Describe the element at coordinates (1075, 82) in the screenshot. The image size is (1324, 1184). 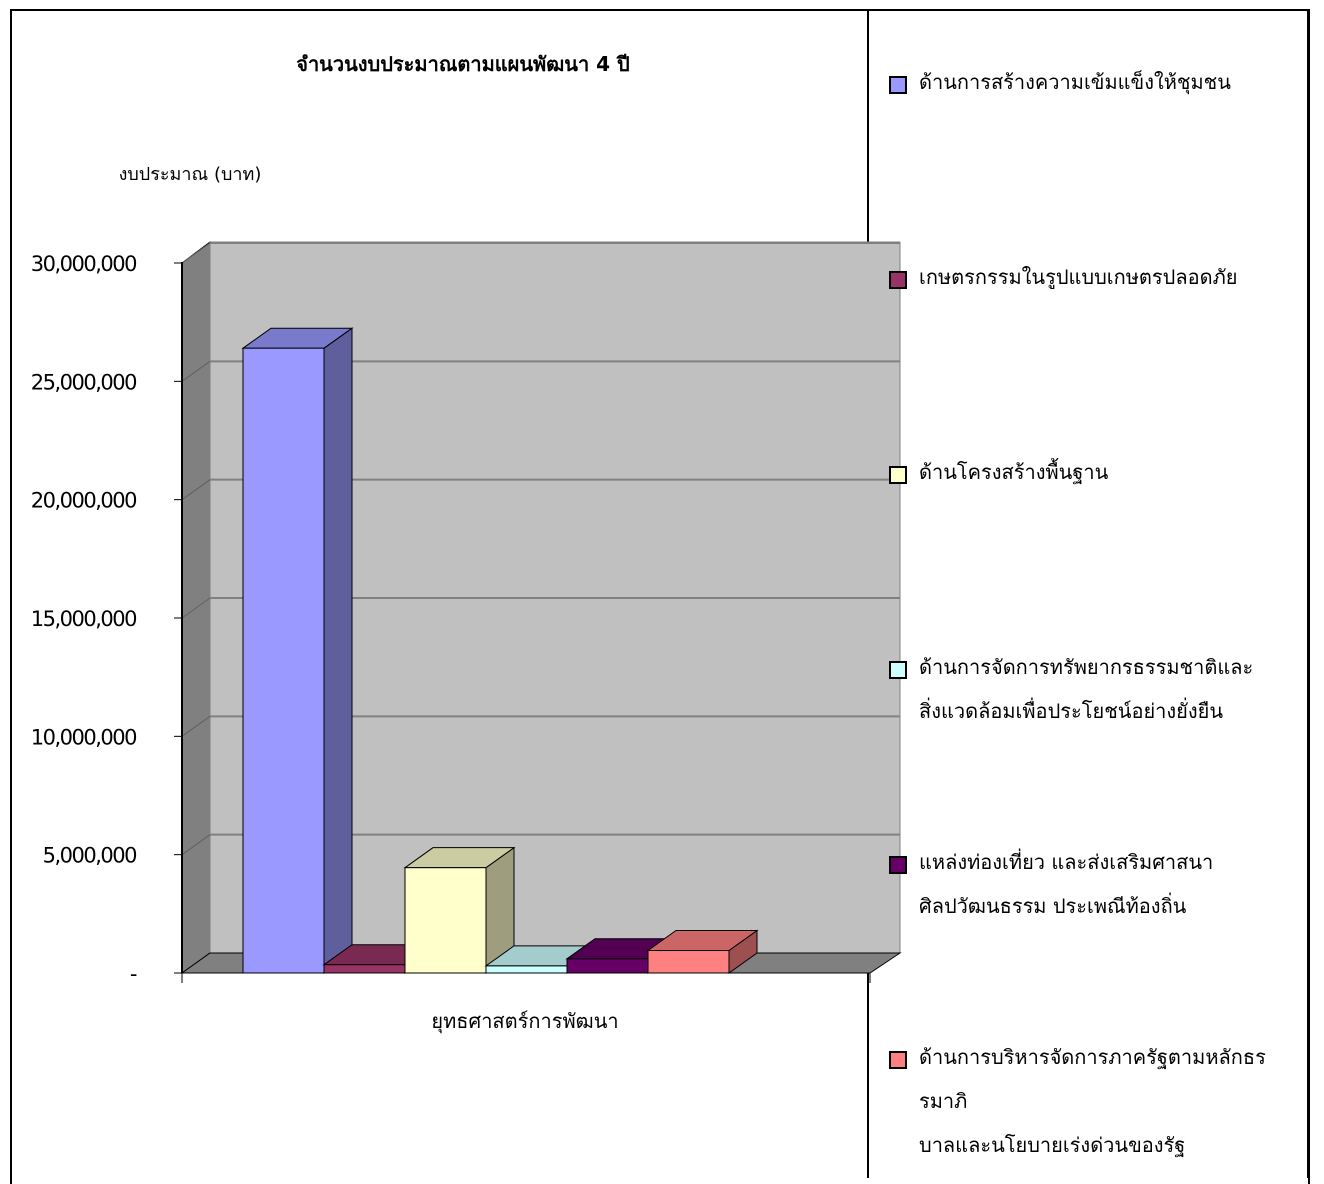
I see `legend-label-line: ด้านการสร้างความเข้มแข็งให้ชุมชน` at that location.